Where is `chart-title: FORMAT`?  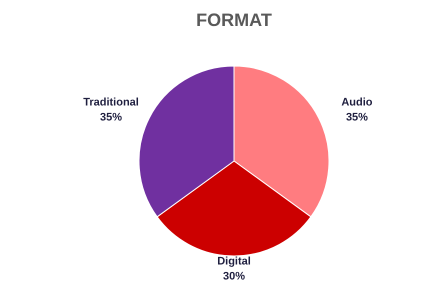
chart-title: FORMAT is located at coordinates (234, 20).